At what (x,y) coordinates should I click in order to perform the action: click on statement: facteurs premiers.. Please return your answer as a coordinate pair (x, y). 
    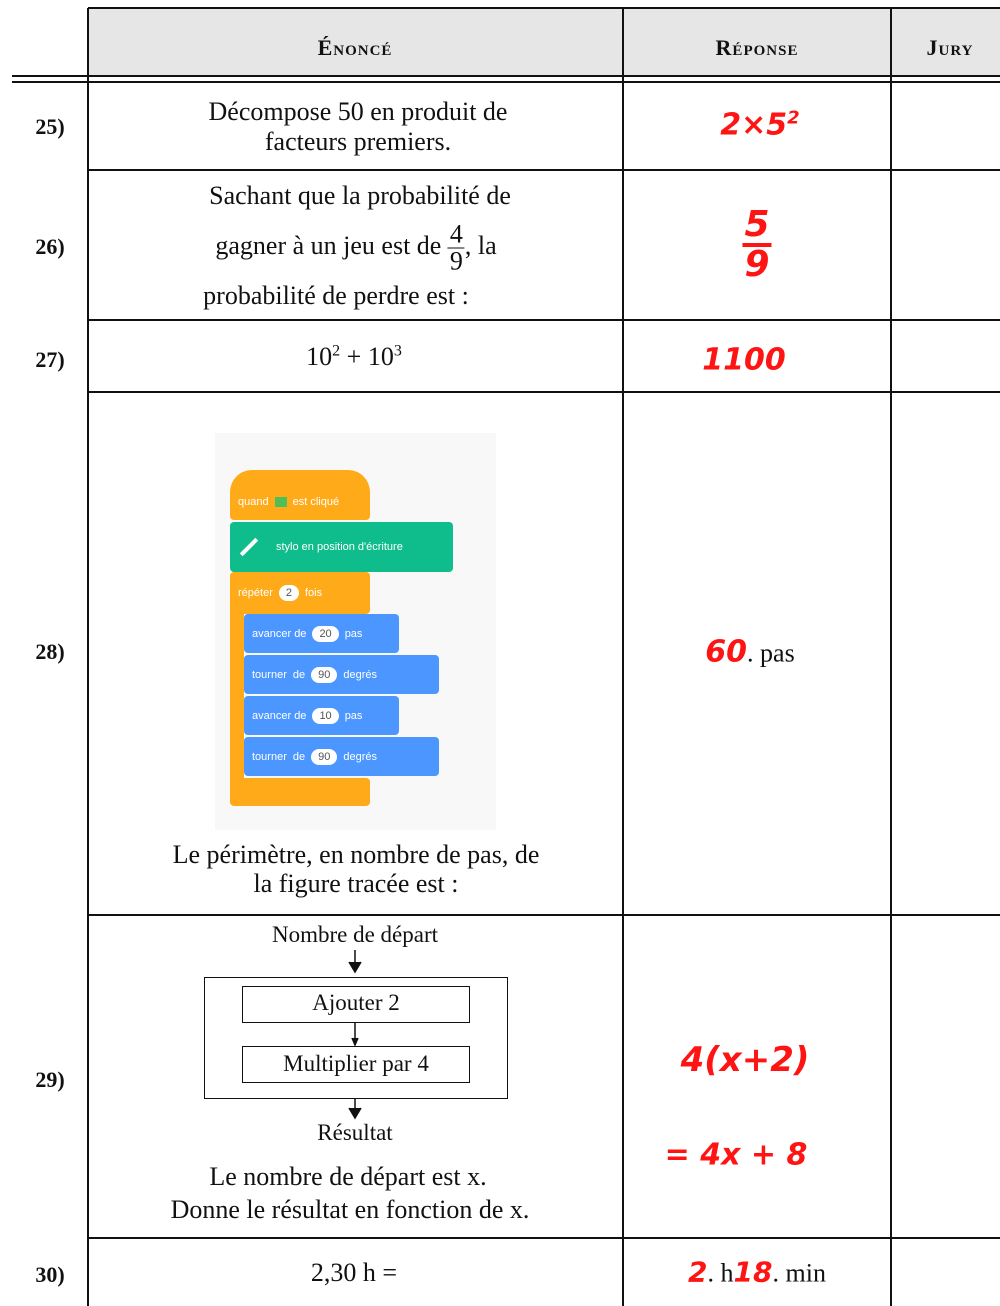
    Looking at the image, I should click on (358, 141).